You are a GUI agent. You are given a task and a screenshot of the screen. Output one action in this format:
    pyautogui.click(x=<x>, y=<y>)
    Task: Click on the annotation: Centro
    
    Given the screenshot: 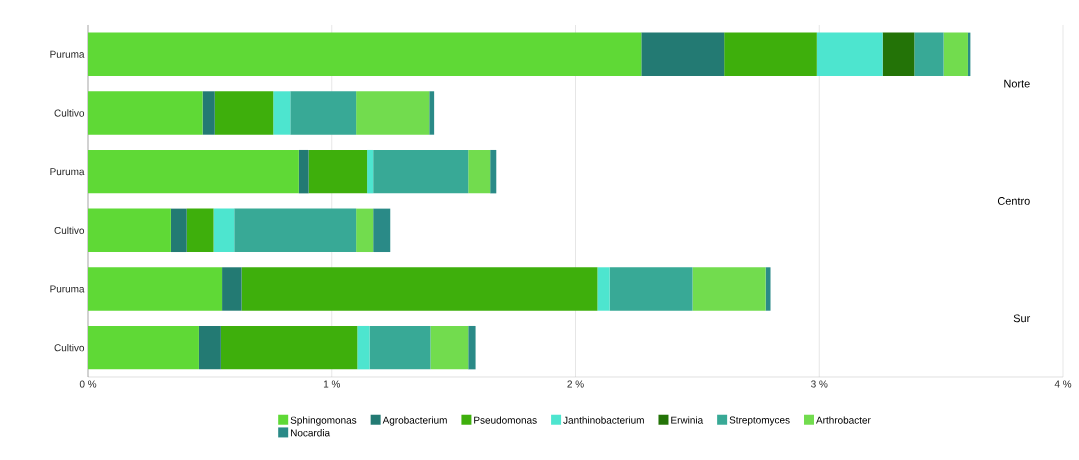 What is the action you would take?
    pyautogui.click(x=1013, y=201)
    